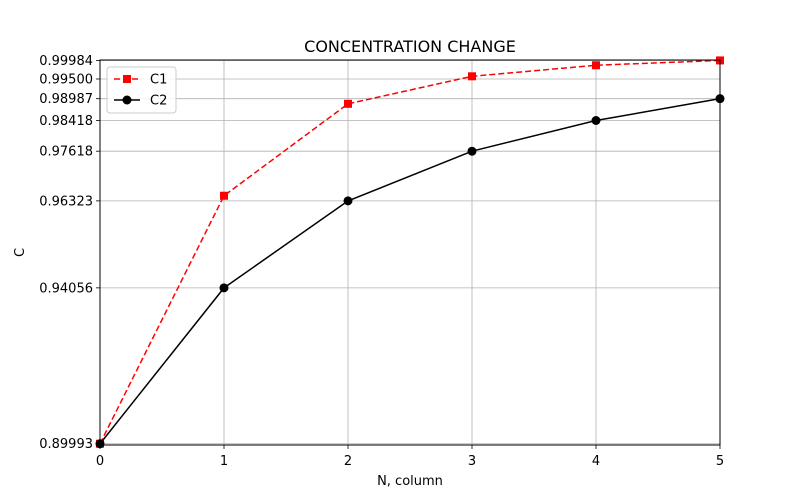  I want to click on chart-title: CONCENTRATION CHANGE, so click(410, 46).